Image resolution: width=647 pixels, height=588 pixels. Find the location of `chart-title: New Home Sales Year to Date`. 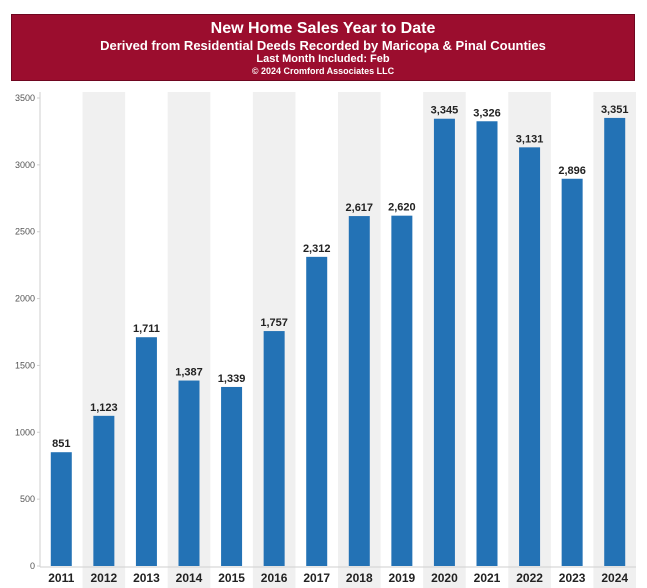

chart-title: New Home Sales Year to Date is located at coordinates (323, 28).